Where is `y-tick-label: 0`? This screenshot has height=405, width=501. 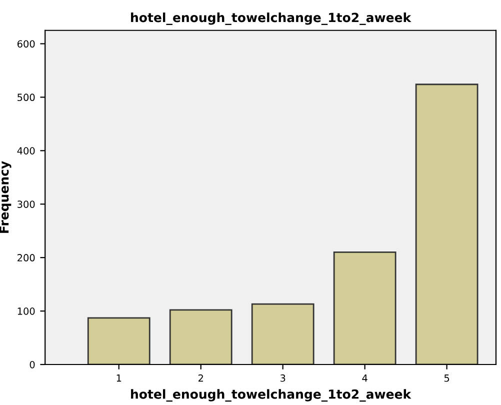 y-tick-label: 0 is located at coordinates (32, 364).